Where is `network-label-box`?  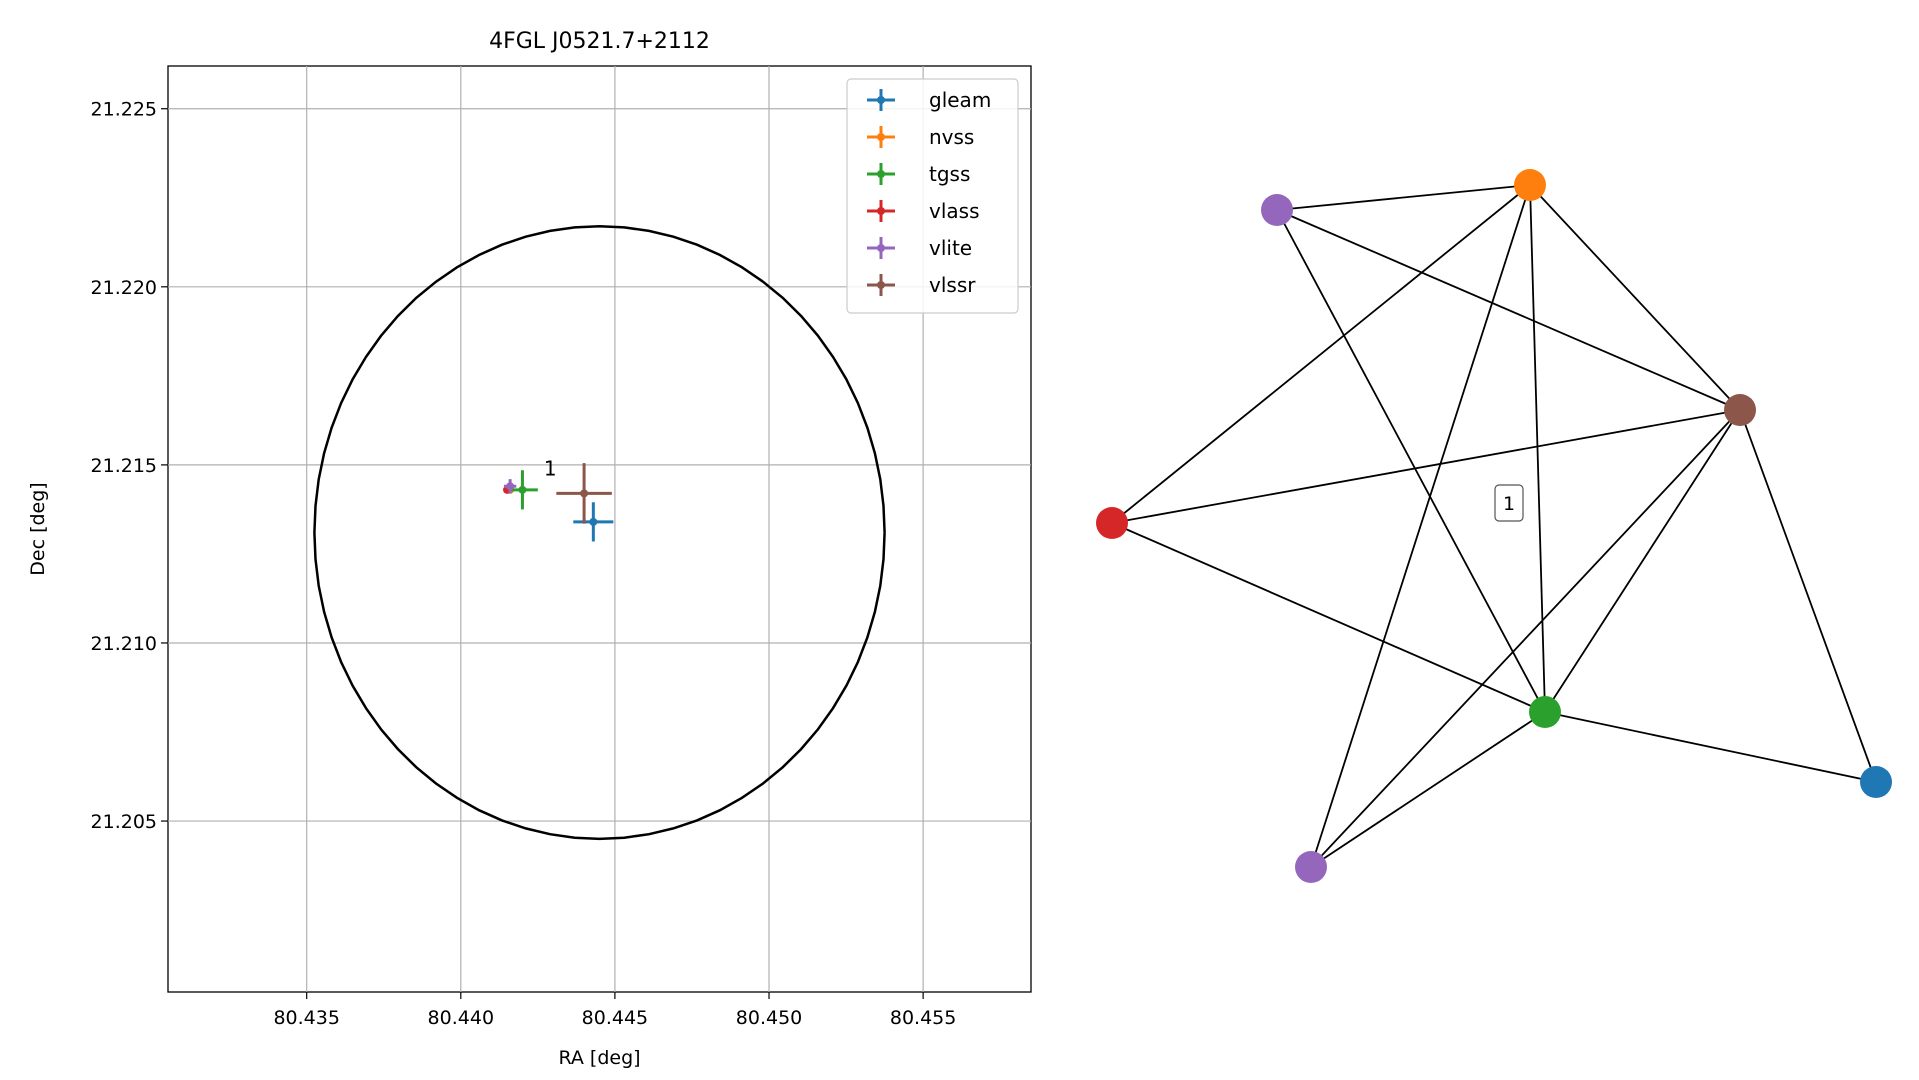 network-label-box is located at coordinates (1509, 503).